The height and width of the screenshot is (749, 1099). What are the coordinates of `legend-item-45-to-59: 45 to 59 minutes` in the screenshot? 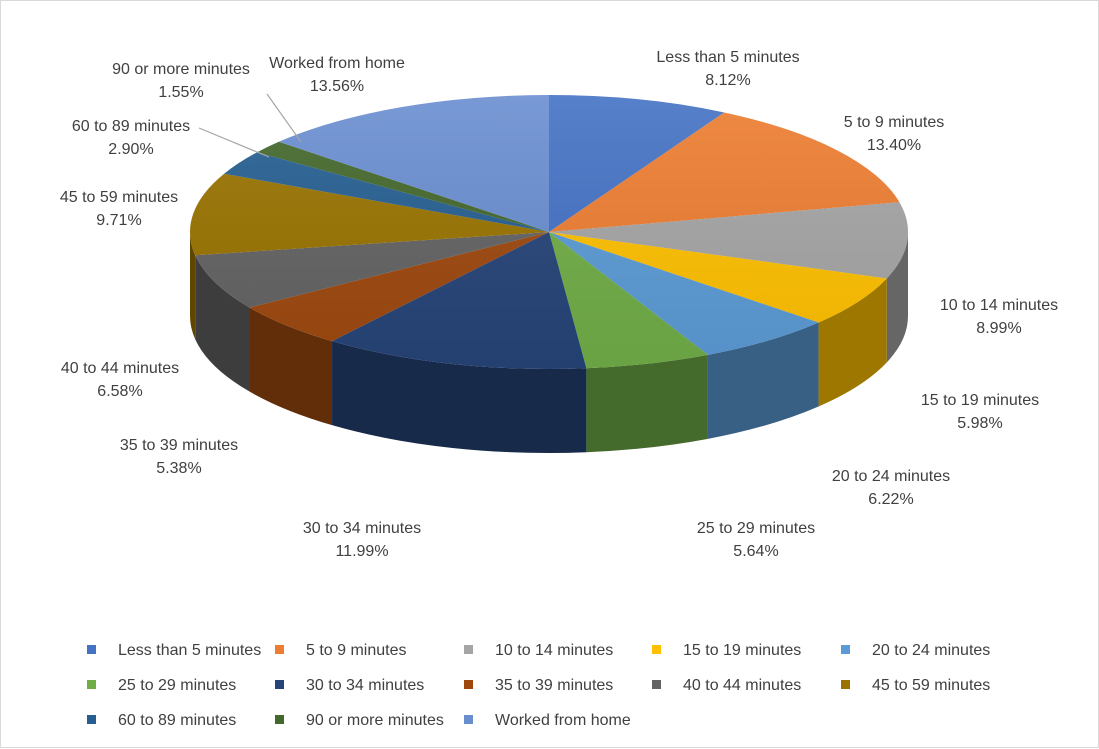 It's located at (915, 686).